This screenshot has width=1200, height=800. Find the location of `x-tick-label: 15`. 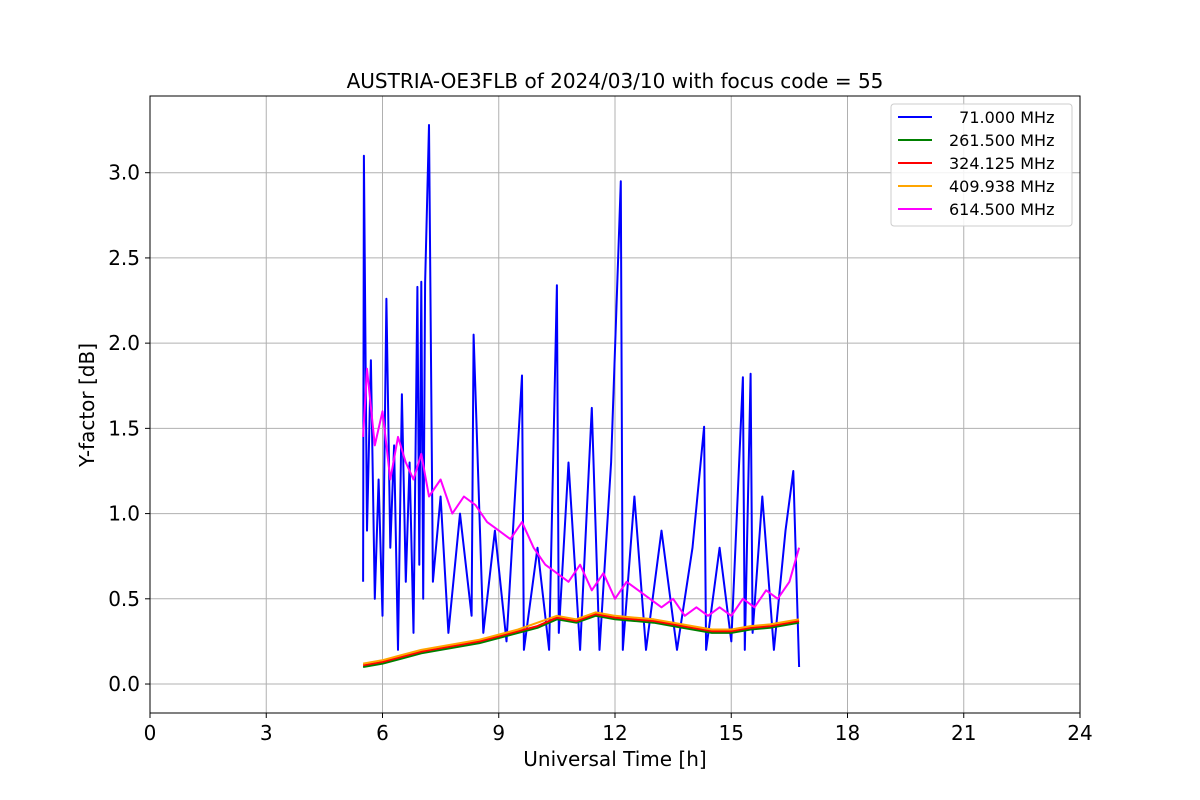

x-tick-label: 15 is located at coordinates (731, 733).